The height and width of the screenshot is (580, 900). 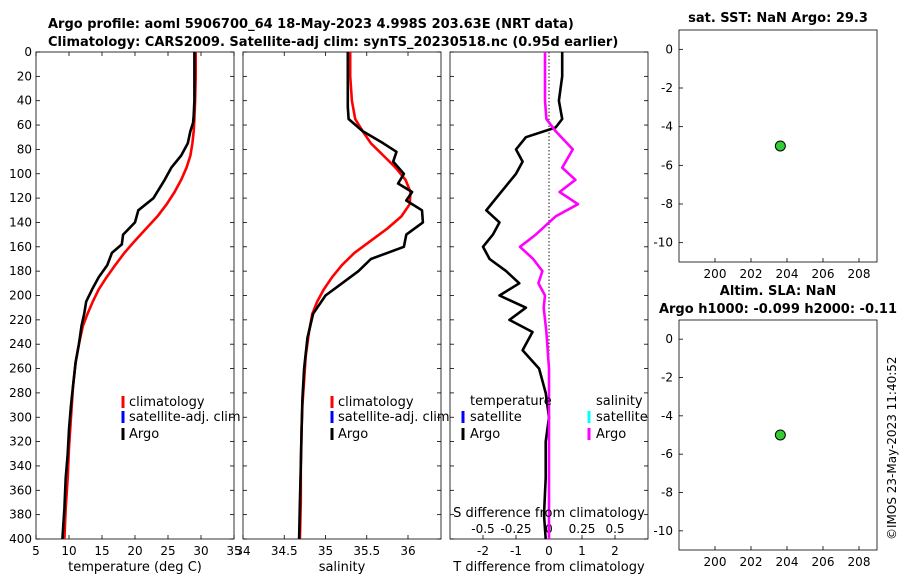 What do you see at coordinates (549, 295) in the screenshot?
I see `series-line-s-difference` at bounding box center [549, 295].